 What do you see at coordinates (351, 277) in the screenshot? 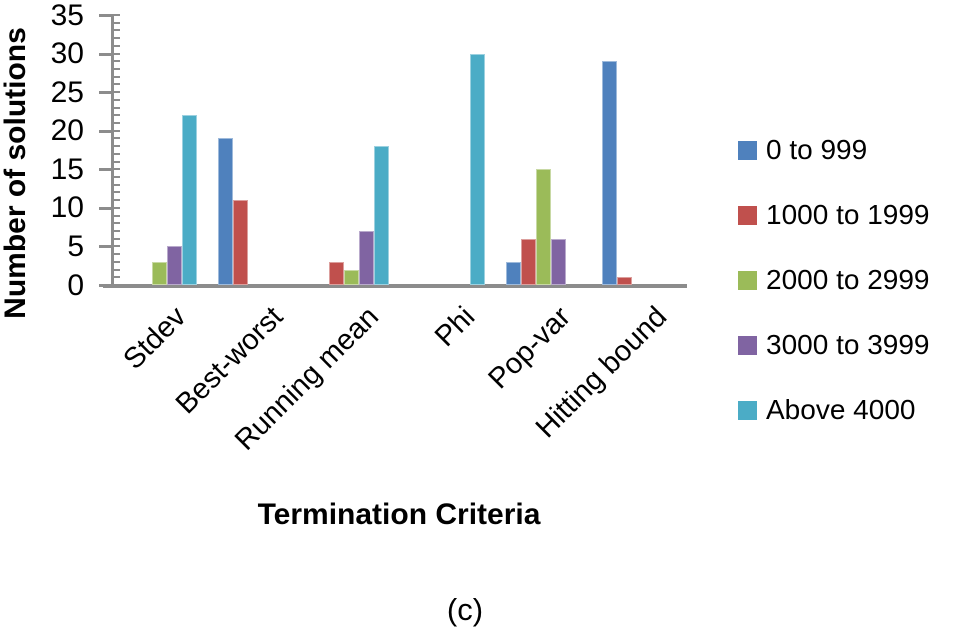
I see `bar-2000-to-2999-running-mean` at bounding box center [351, 277].